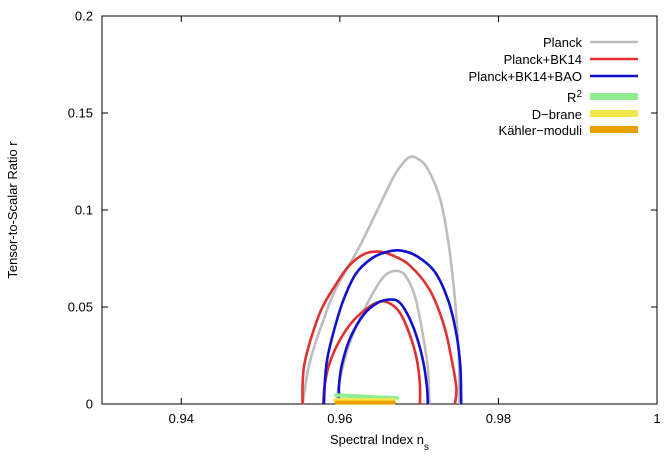 The height and width of the screenshot is (456, 667). I want to click on x-tick-label: 0.94, so click(181, 418).